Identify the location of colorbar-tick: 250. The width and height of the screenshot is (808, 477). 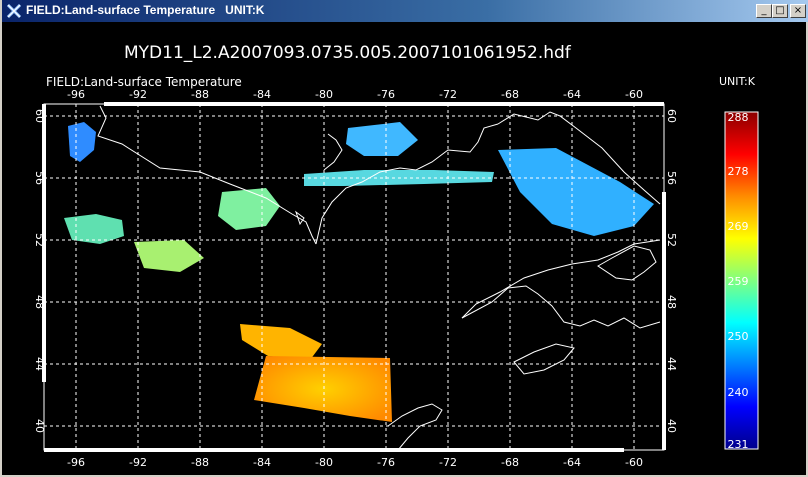
(738, 336).